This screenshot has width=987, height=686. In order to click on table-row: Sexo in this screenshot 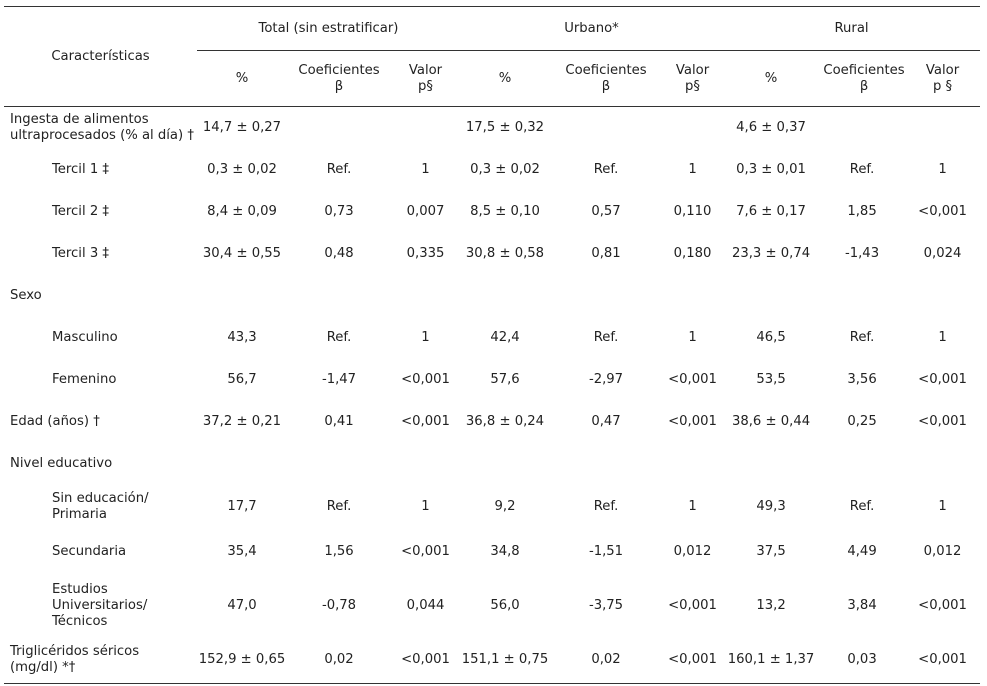, I will do `click(492, 296)`.